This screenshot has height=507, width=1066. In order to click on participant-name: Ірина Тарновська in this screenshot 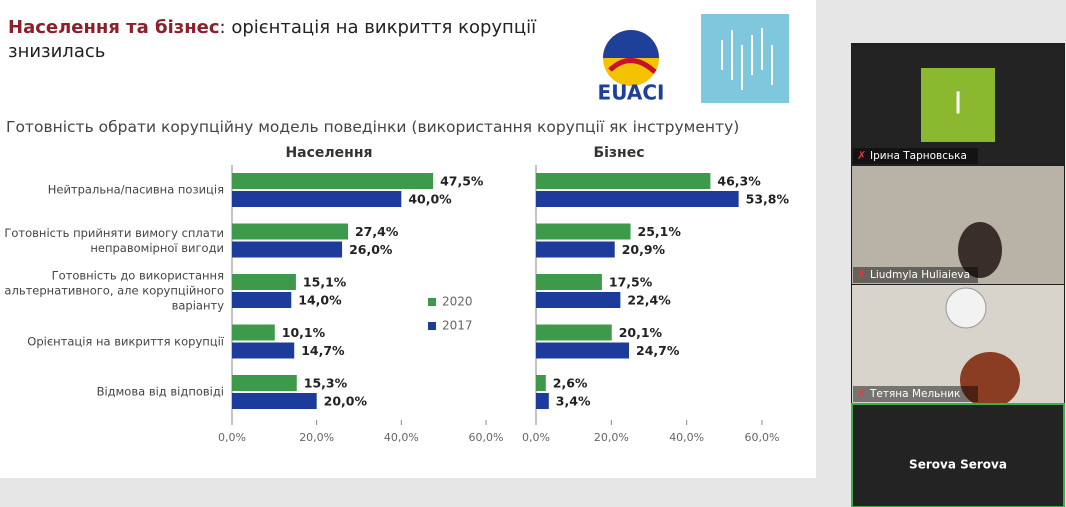, I will do `click(918, 156)`.